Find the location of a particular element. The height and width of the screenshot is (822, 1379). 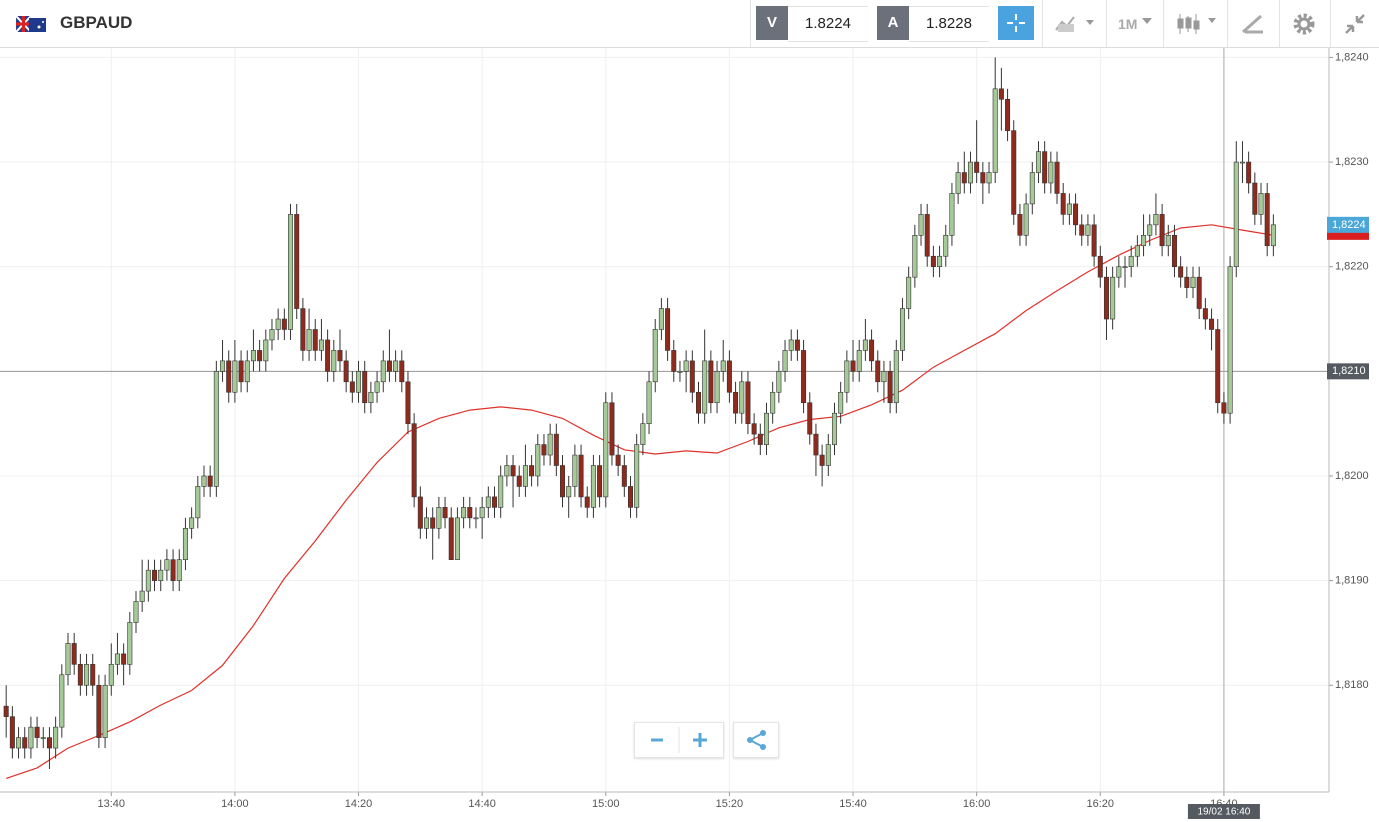

buy-label: A is located at coordinates (893, 23).